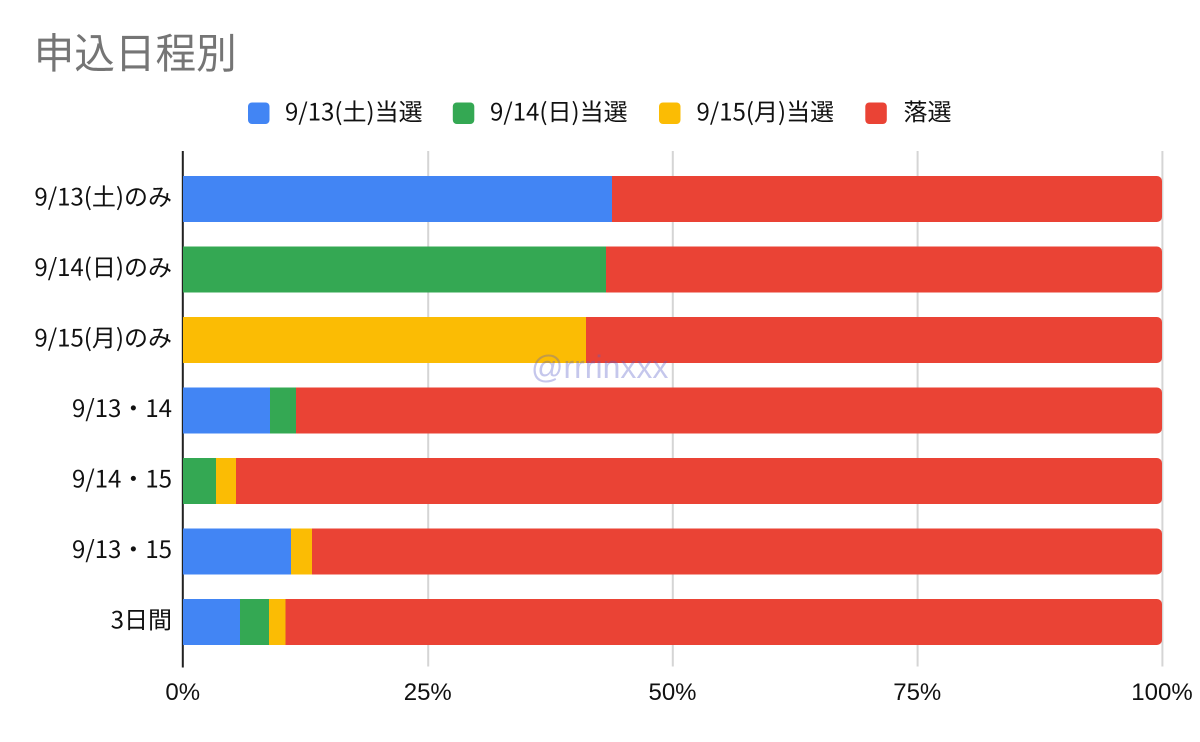 This screenshot has height=742, width=1200. Describe the element at coordinates (917, 692) in the screenshot. I see `svg-text: 75%` at that location.